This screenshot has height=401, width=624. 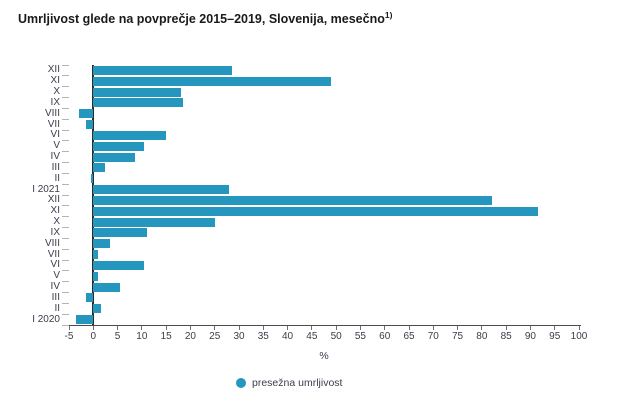 What do you see at coordinates (142, 336) in the screenshot?
I see `x-axis-tick-label: 10` at bounding box center [142, 336].